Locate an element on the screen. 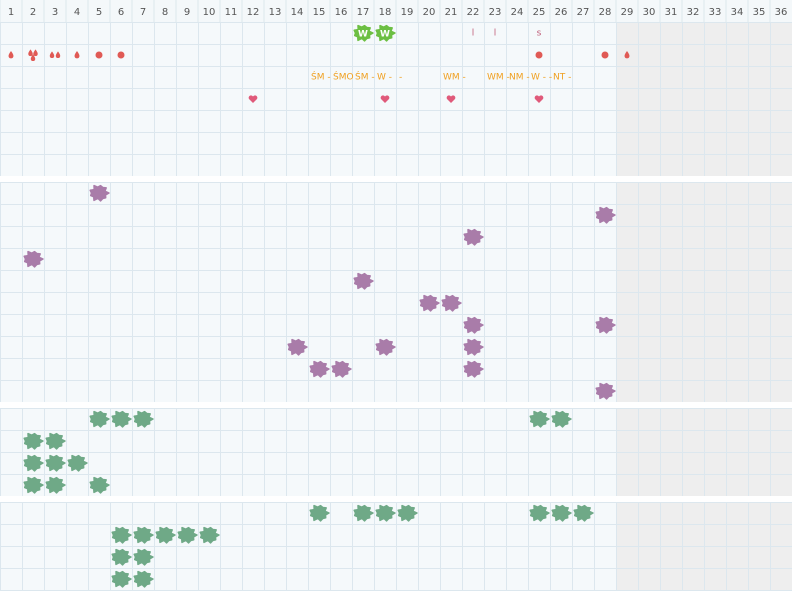 This screenshot has height=591, width=792. day-number: 26 is located at coordinates (561, 12).